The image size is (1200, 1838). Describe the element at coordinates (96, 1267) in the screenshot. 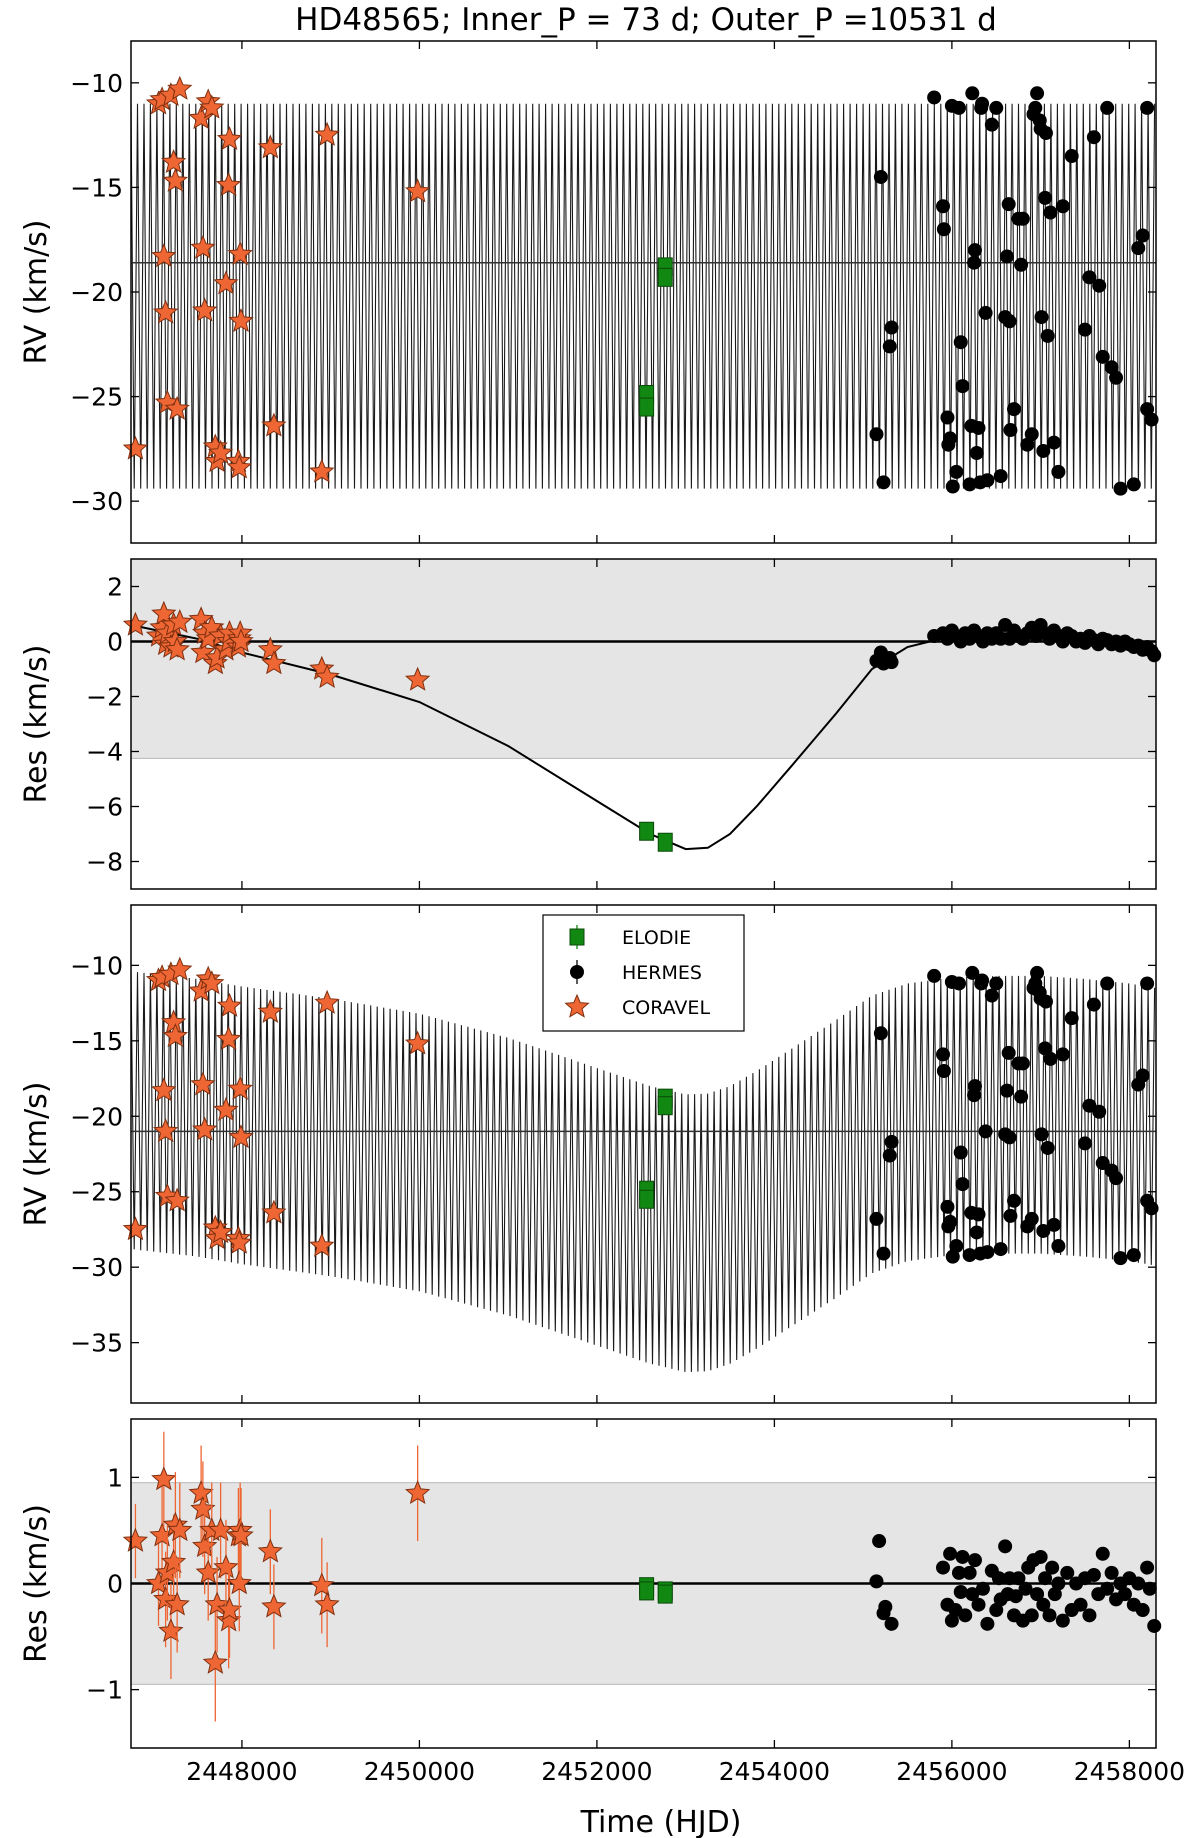

I see `y-tick-label: −30` at that location.